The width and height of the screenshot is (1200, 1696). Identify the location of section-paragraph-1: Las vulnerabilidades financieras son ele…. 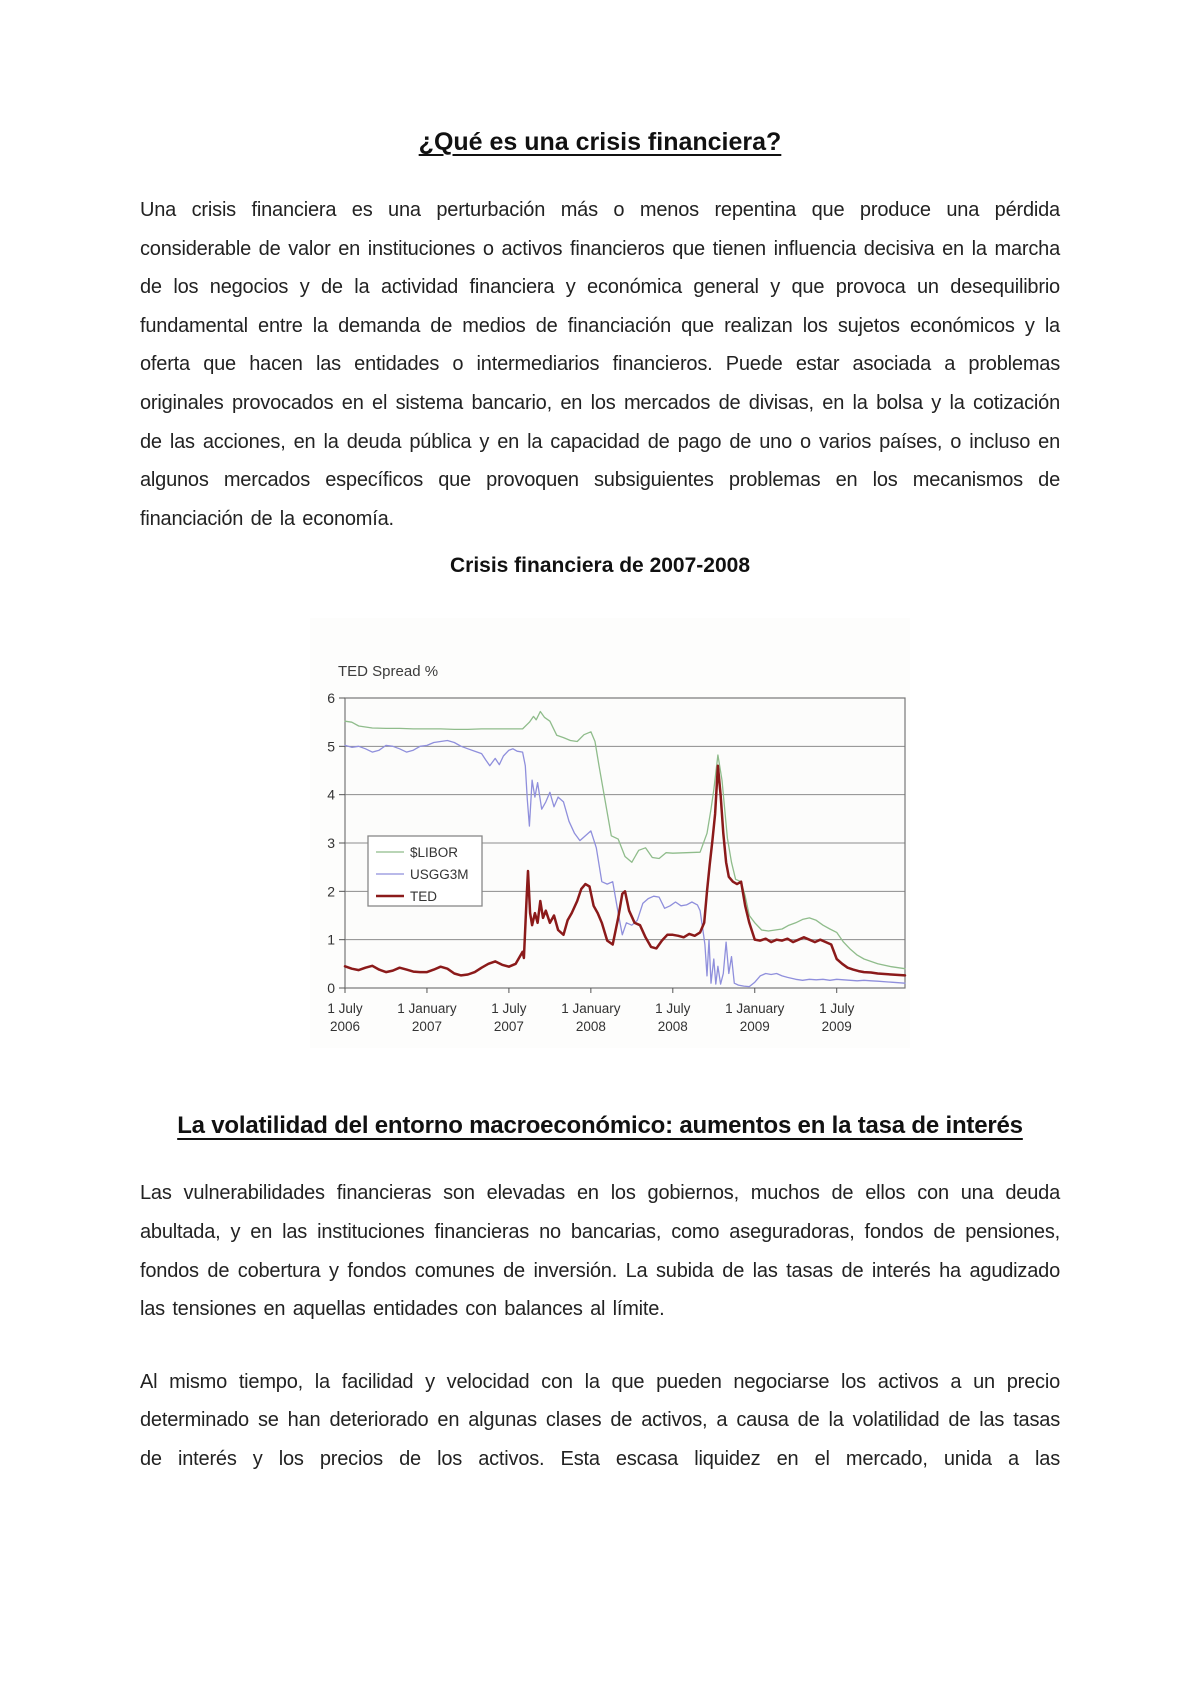
(600, 1251).